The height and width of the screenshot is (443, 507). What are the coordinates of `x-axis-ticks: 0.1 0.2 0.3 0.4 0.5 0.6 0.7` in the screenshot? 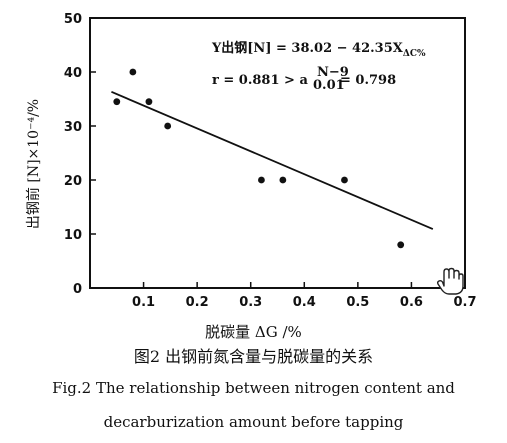 It's located at (304, 296).